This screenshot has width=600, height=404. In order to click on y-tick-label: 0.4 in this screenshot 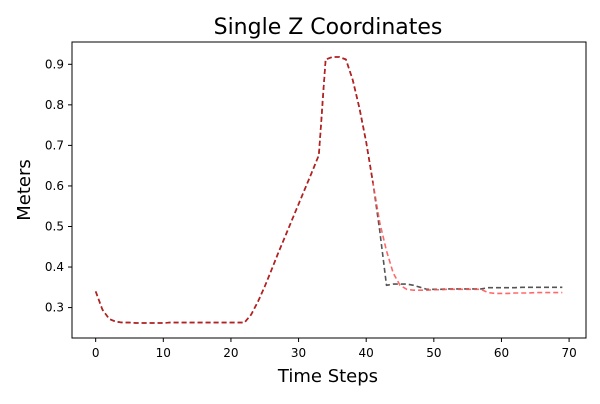, I will do `click(54, 267)`.